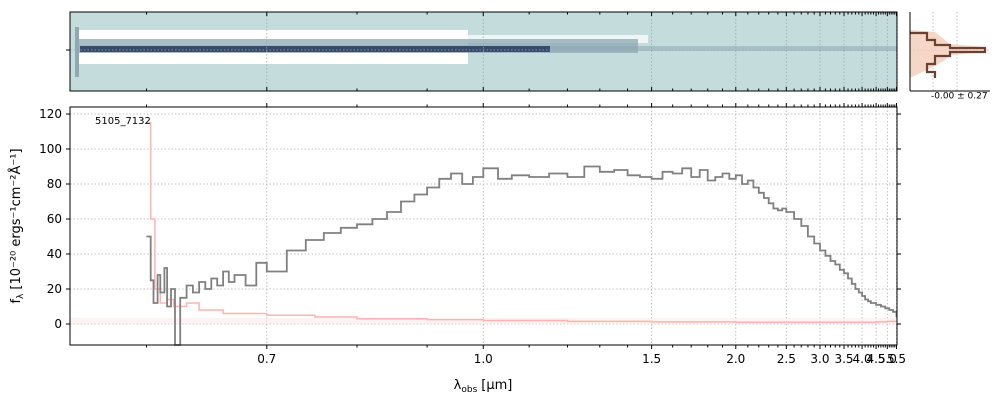 Image resolution: width=1000 pixels, height=400 pixels. Describe the element at coordinates (21, 296) in the screenshot. I see `y-axis-label-subscript: λ` at that location.